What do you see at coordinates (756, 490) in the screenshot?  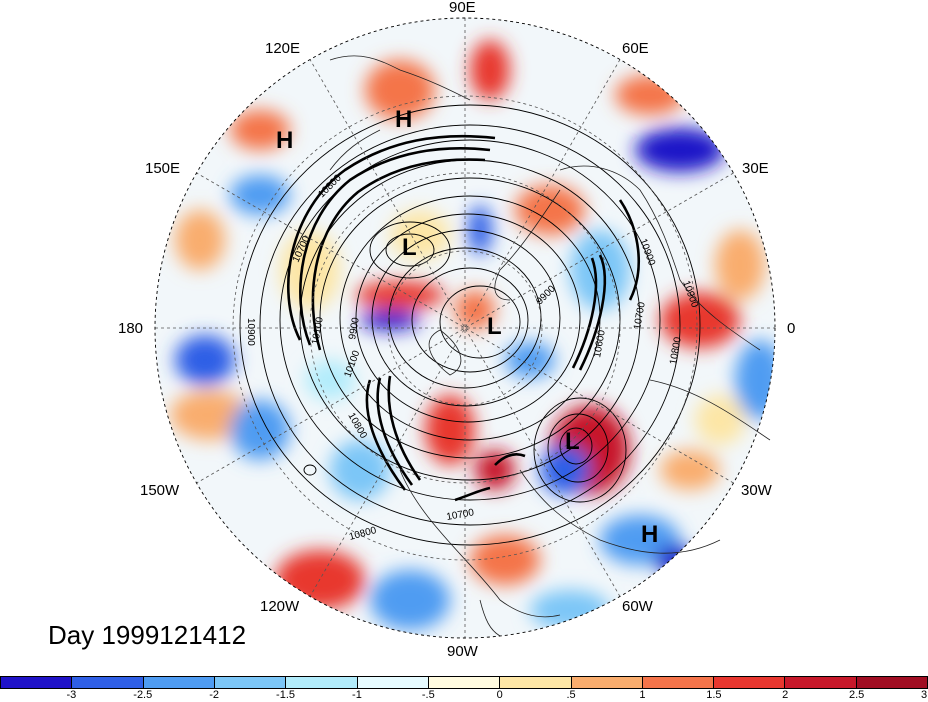 I see `longitude-label-30w: 30W` at bounding box center [756, 490].